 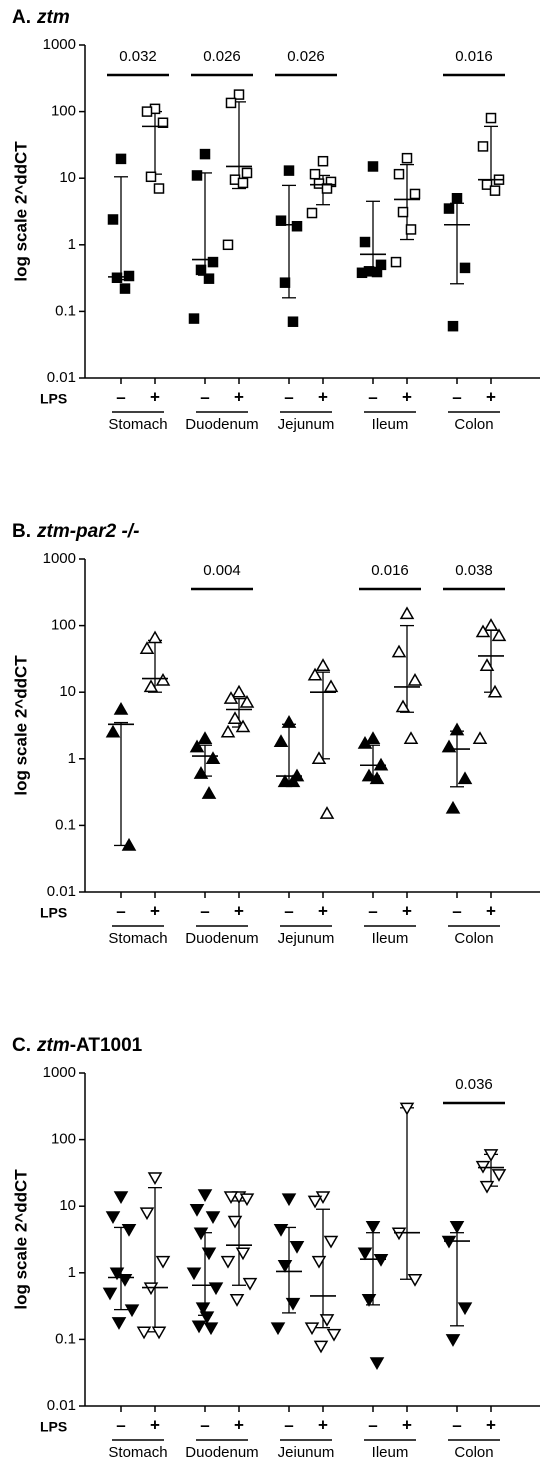 I want to click on group-label: LPS, so click(x=53, y=1427).